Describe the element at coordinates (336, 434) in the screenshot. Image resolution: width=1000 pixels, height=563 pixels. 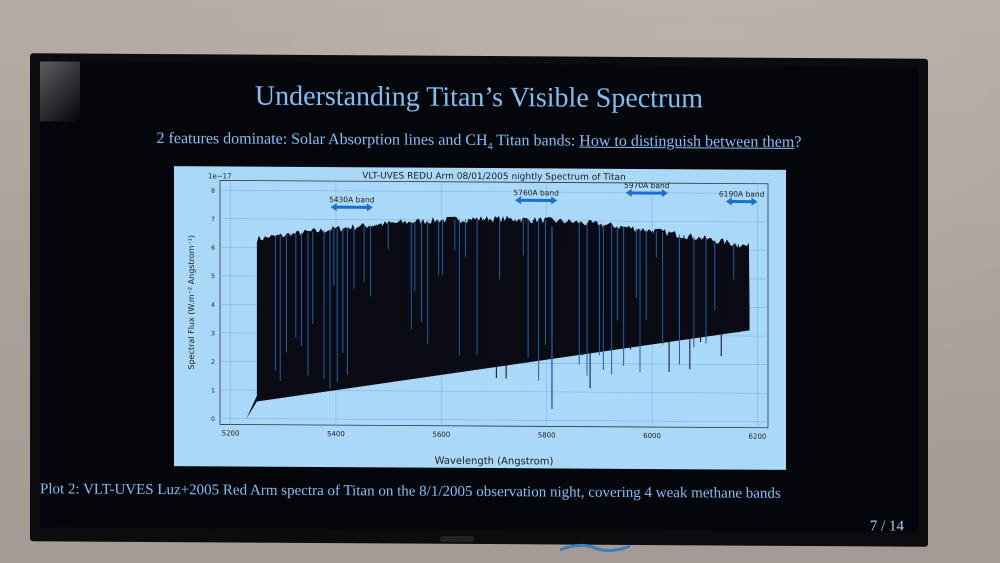
I see `x-tick-label: 5400` at that location.